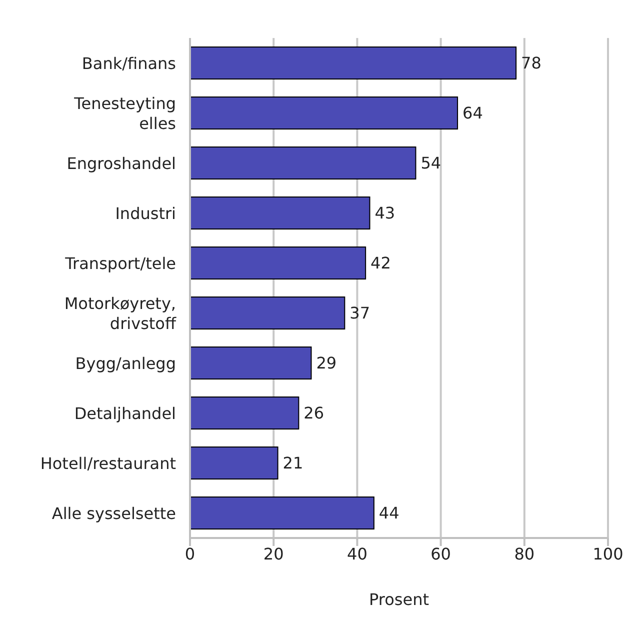 This screenshot has width=636, height=635. Describe the element at coordinates (389, 513) in the screenshot. I see `data-label: 44` at that location.